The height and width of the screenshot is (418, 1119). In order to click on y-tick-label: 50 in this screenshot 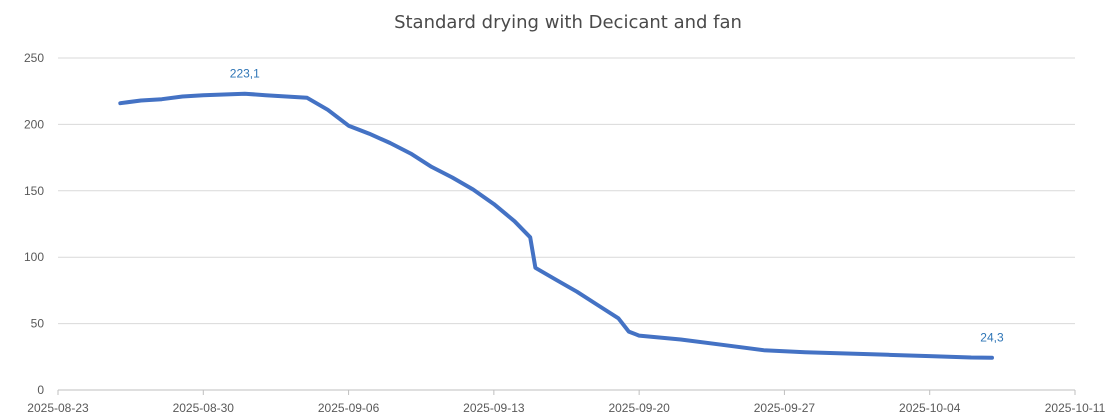, I will do `click(38, 324)`.